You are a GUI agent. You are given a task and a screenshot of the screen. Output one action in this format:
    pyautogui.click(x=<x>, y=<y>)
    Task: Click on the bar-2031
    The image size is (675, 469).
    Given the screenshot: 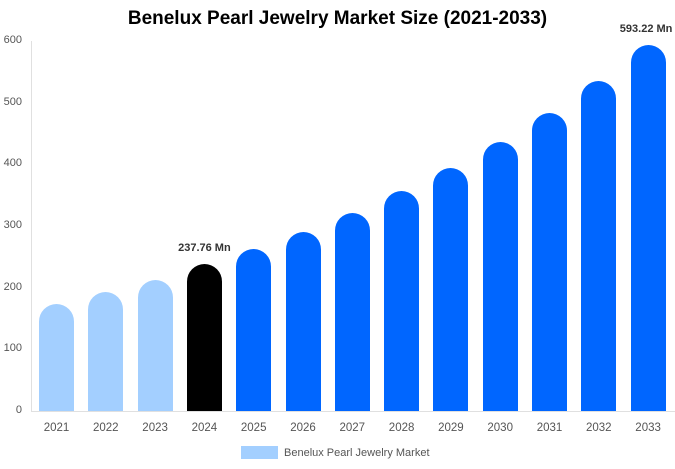 What is the action you would take?
    pyautogui.click(x=549, y=262)
    